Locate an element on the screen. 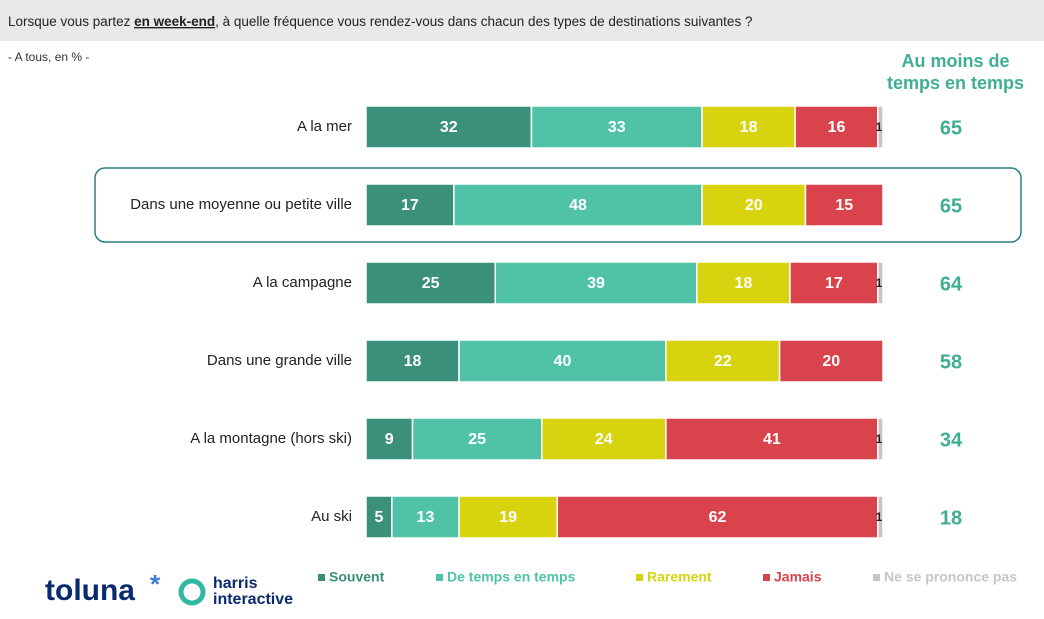 The image size is (1044, 619). data-label: 40 is located at coordinates (563, 361).